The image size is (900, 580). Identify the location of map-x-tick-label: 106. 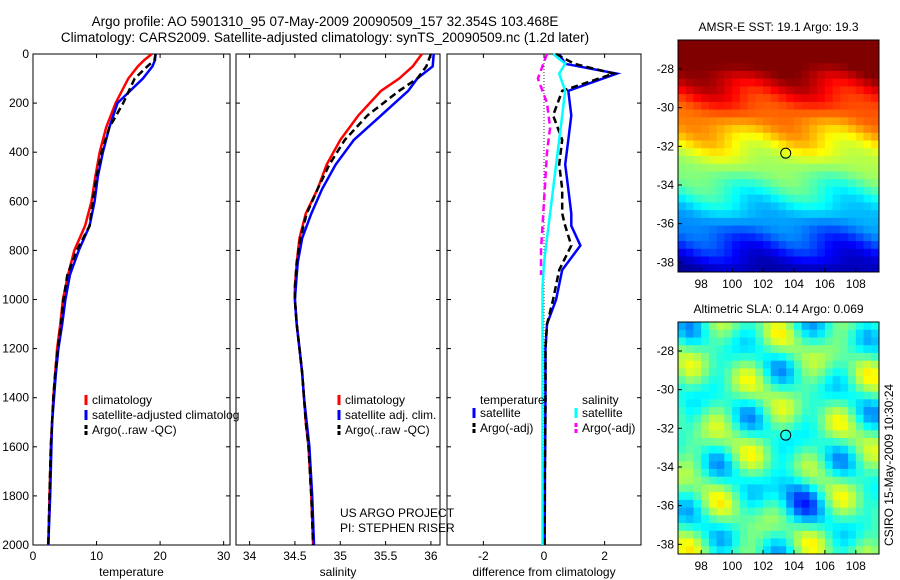
(825, 566).